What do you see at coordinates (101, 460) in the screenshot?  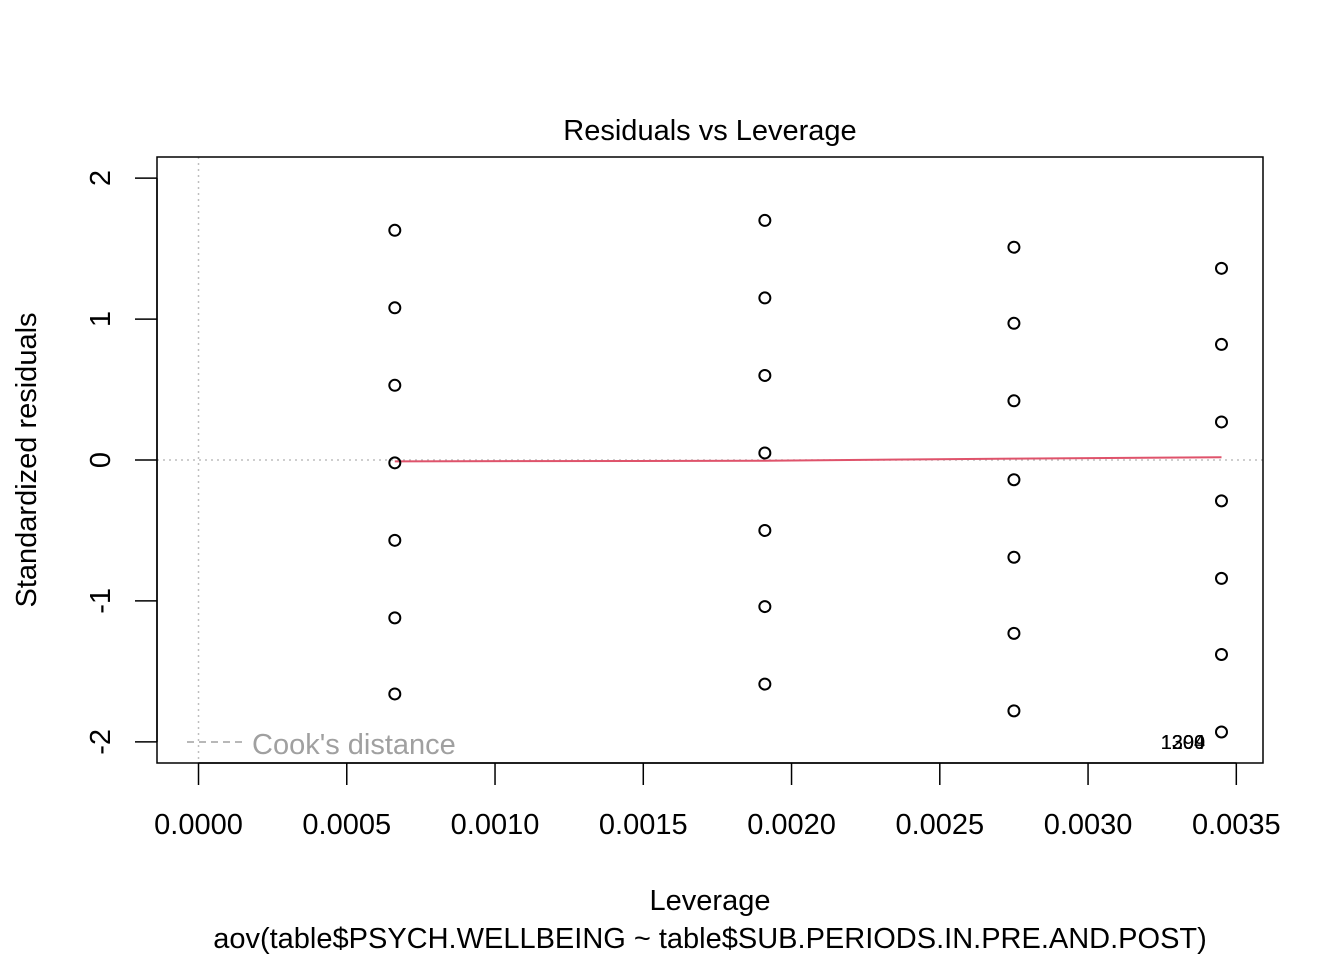 I see `y-tick-label: 0` at bounding box center [101, 460].